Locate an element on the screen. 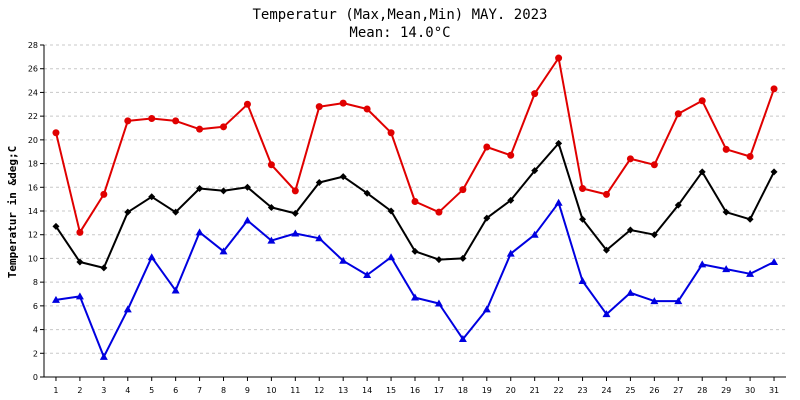  y-tick-label: 4 is located at coordinates (35, 330).